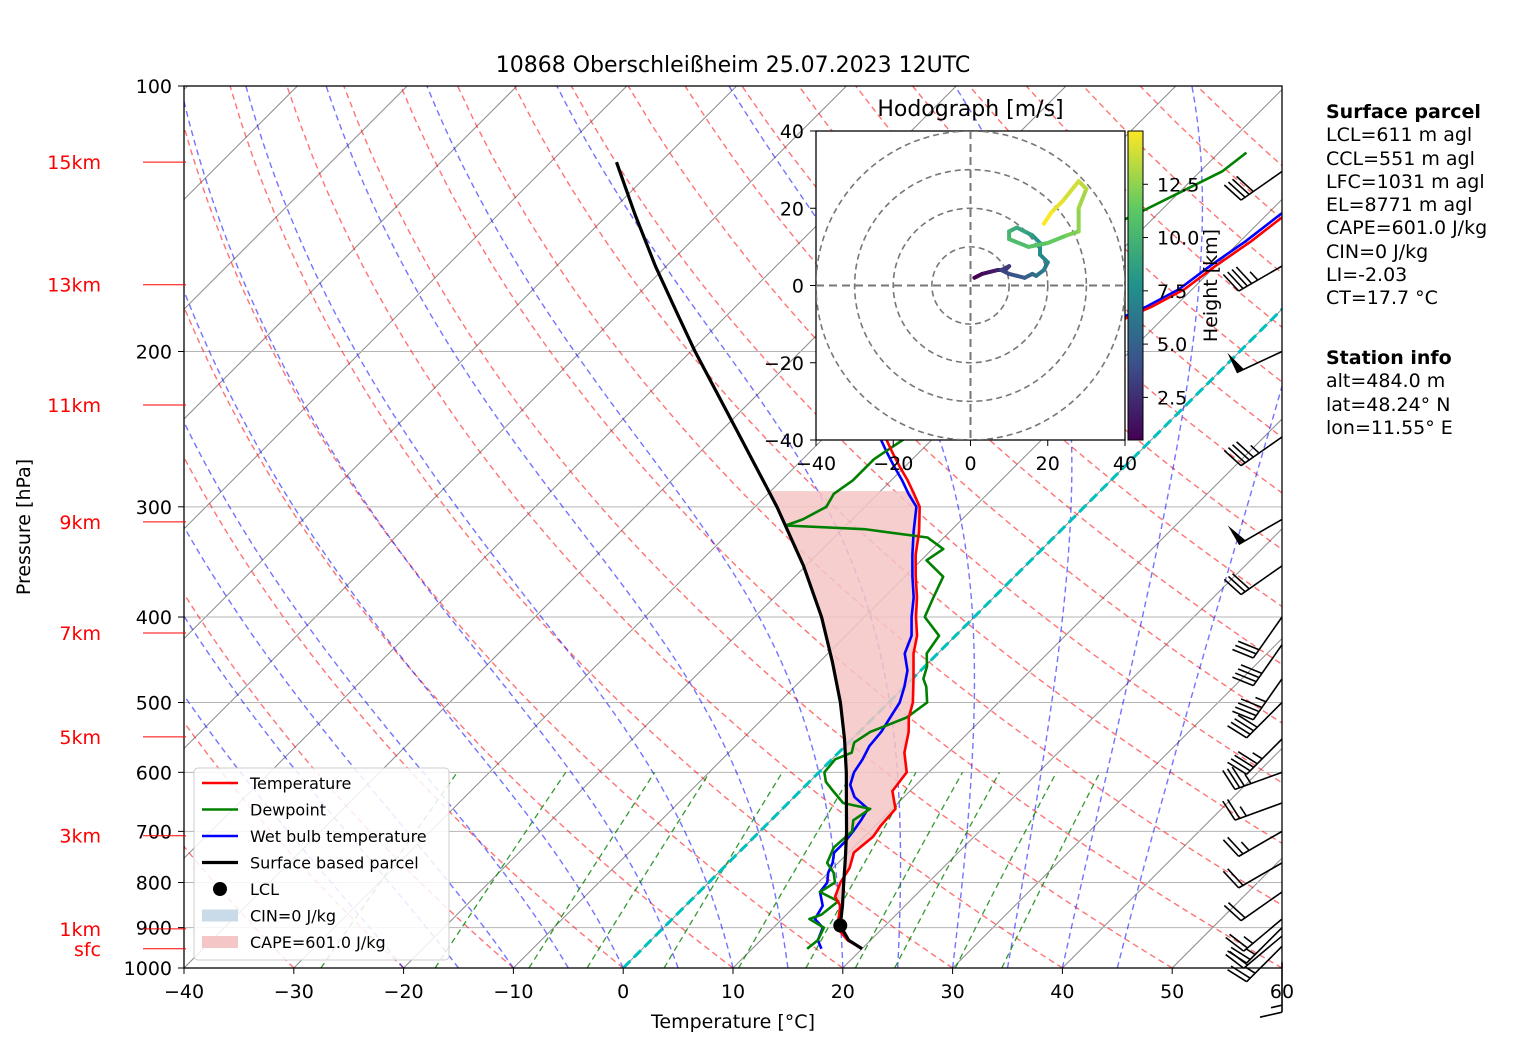 This screenshot has width=1517, height=1054. Describe the element at coordinates (1117, 802) in the screenshot. I see `isotherm-line` at that location.